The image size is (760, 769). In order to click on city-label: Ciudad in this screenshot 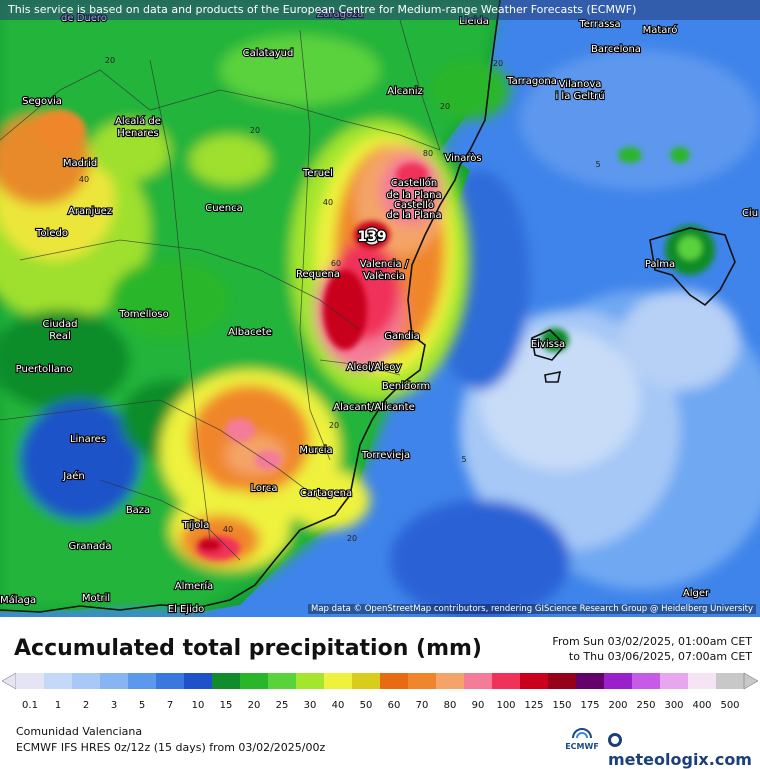, I will do `click(60, 324)`.